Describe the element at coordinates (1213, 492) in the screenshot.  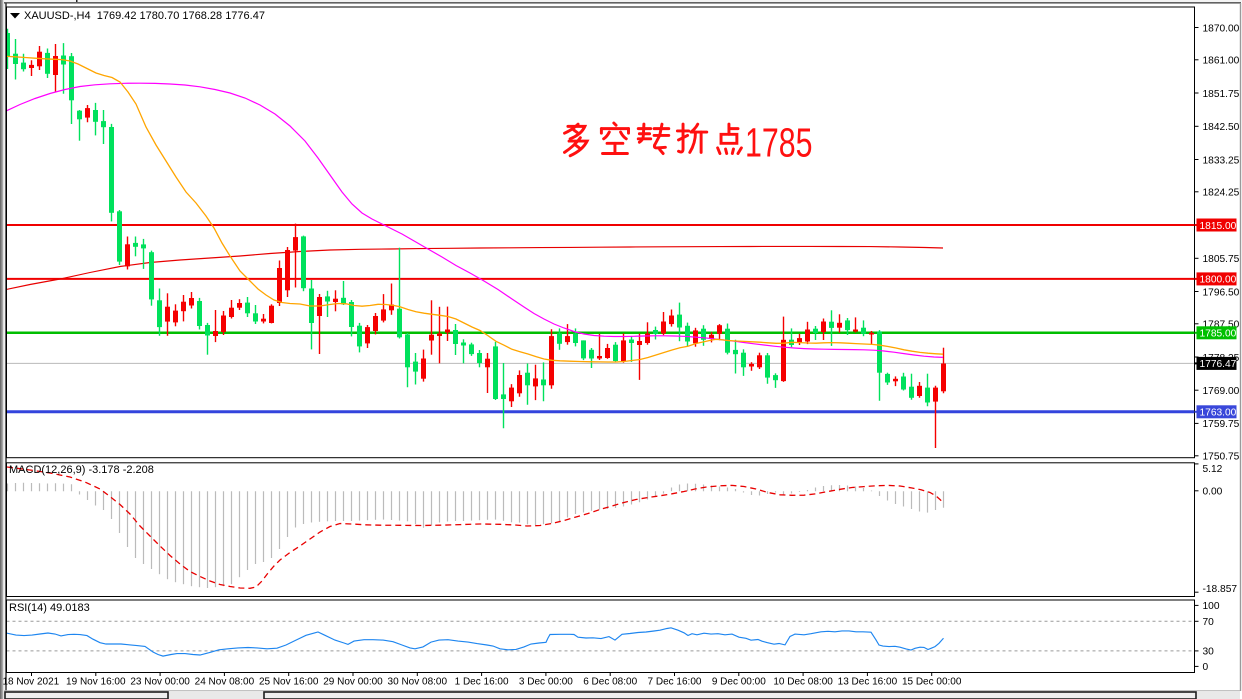
I see `svg-text: 0.00` at that location.